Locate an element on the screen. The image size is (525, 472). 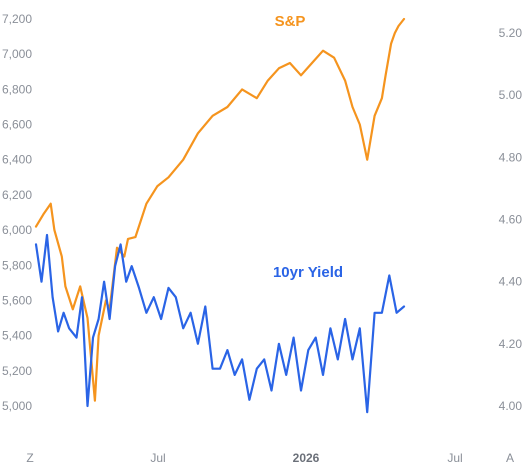
right-tick-label: 4.80 is located at coordinates (511, 157).